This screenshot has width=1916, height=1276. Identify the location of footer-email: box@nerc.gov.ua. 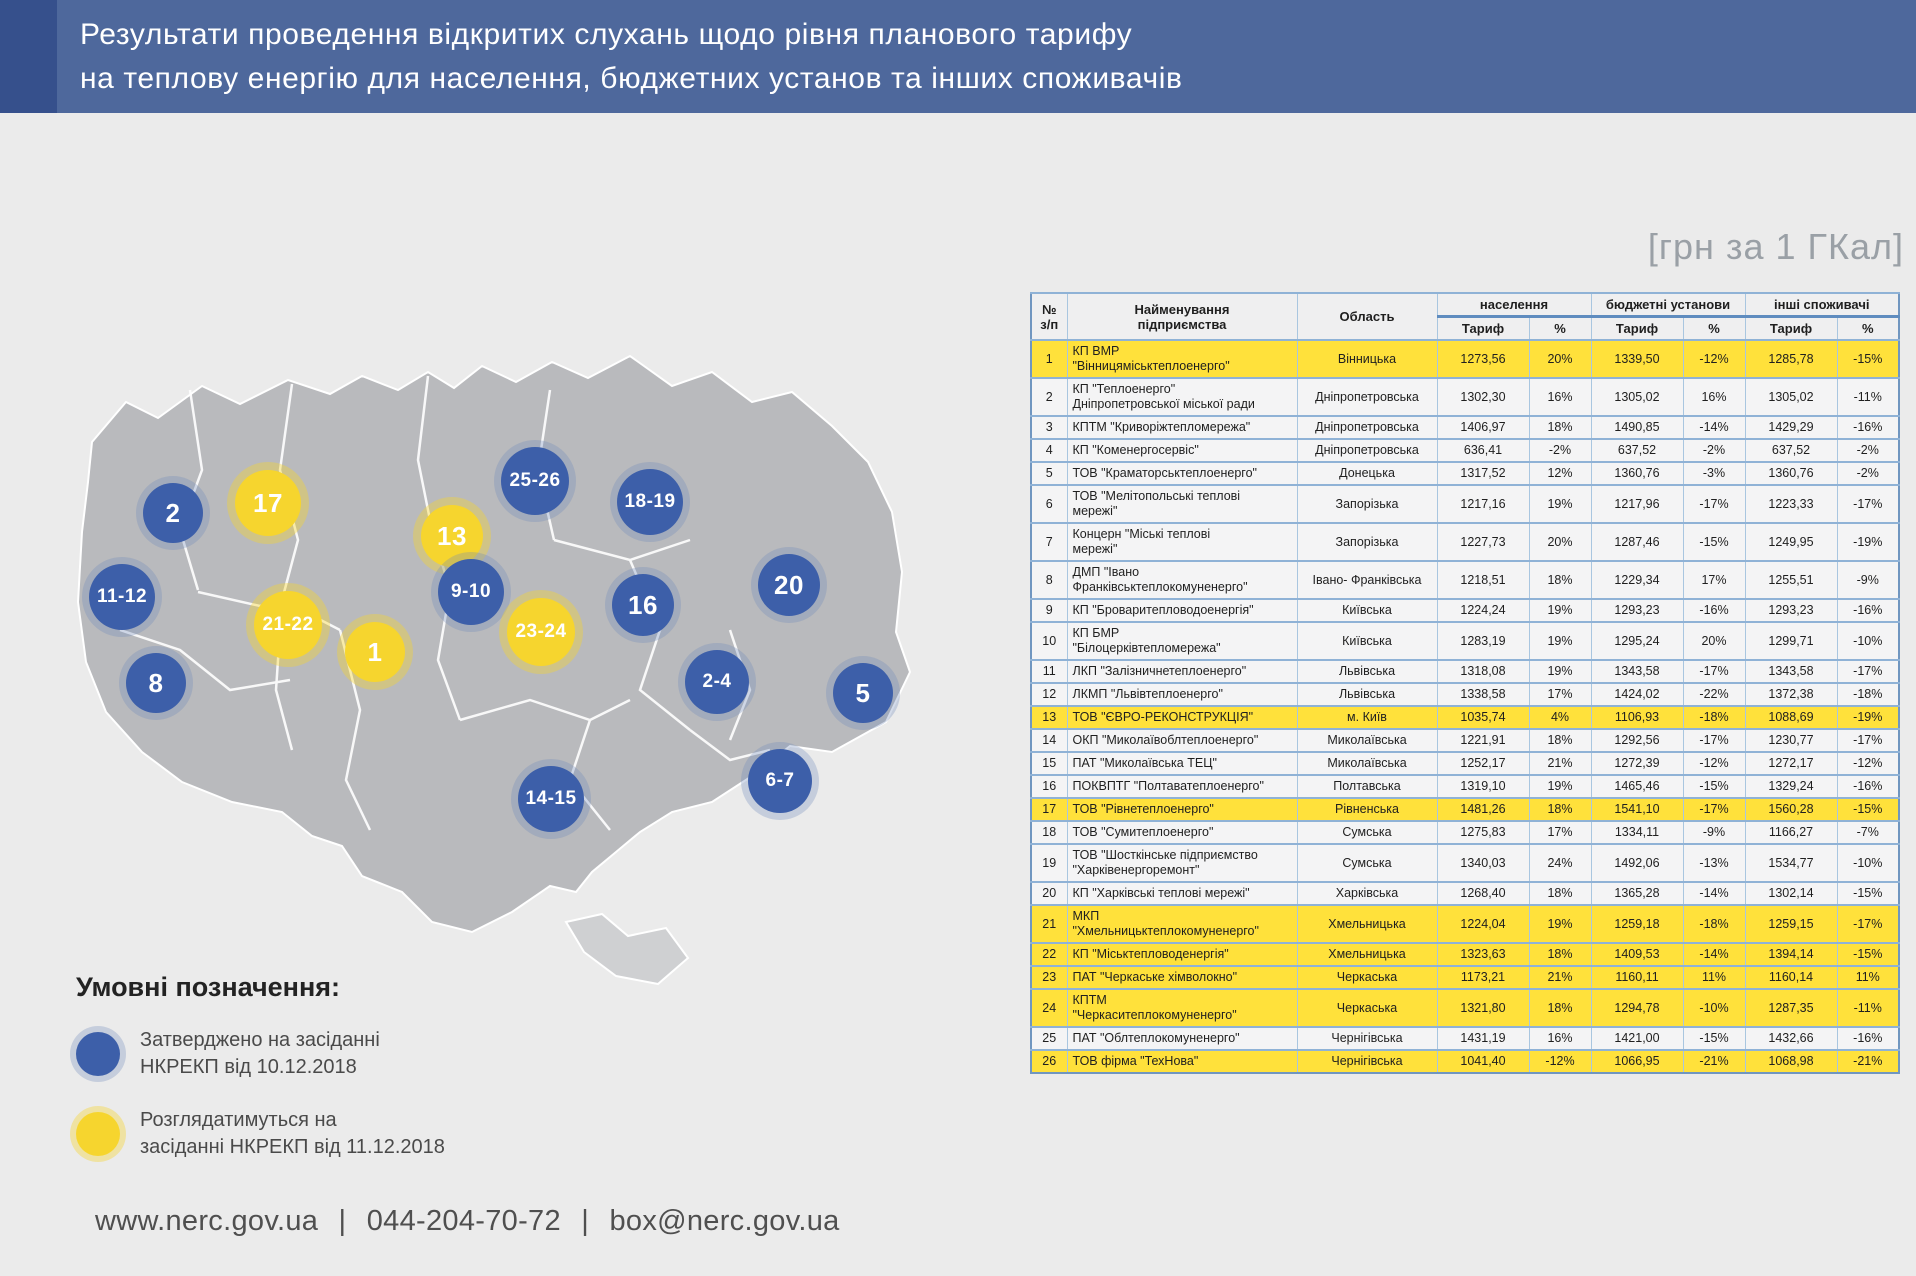
(724, 1221).